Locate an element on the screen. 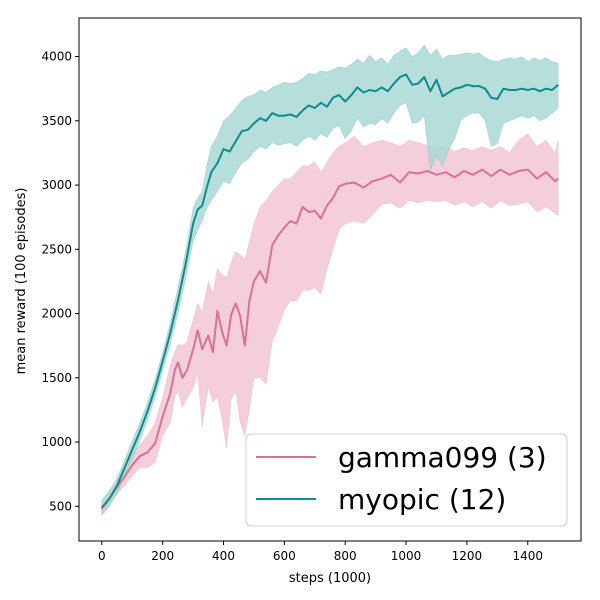 This screenshot has height=600, width=600. y-tick-label: 4000 is located at coordinates (56, 57).